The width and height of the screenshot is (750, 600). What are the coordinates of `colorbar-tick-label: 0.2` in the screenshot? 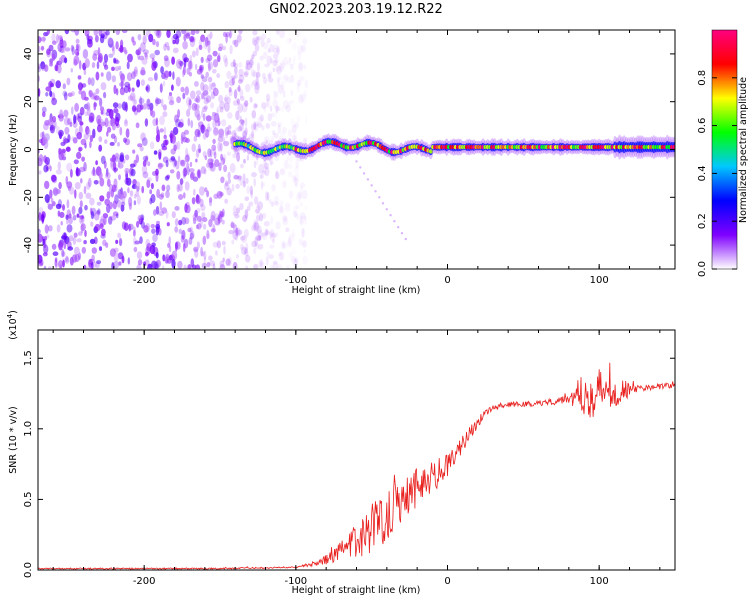 It's located at (702, 221).